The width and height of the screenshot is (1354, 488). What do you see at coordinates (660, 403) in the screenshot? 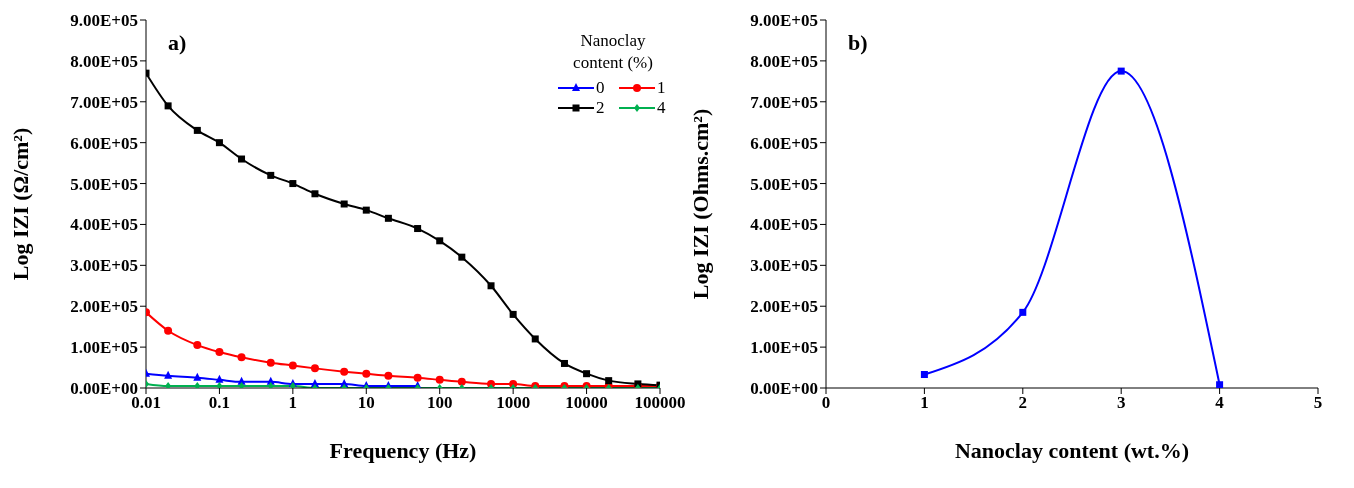
I see `x-tick-label: 100000` at bounding box center [660, 403].